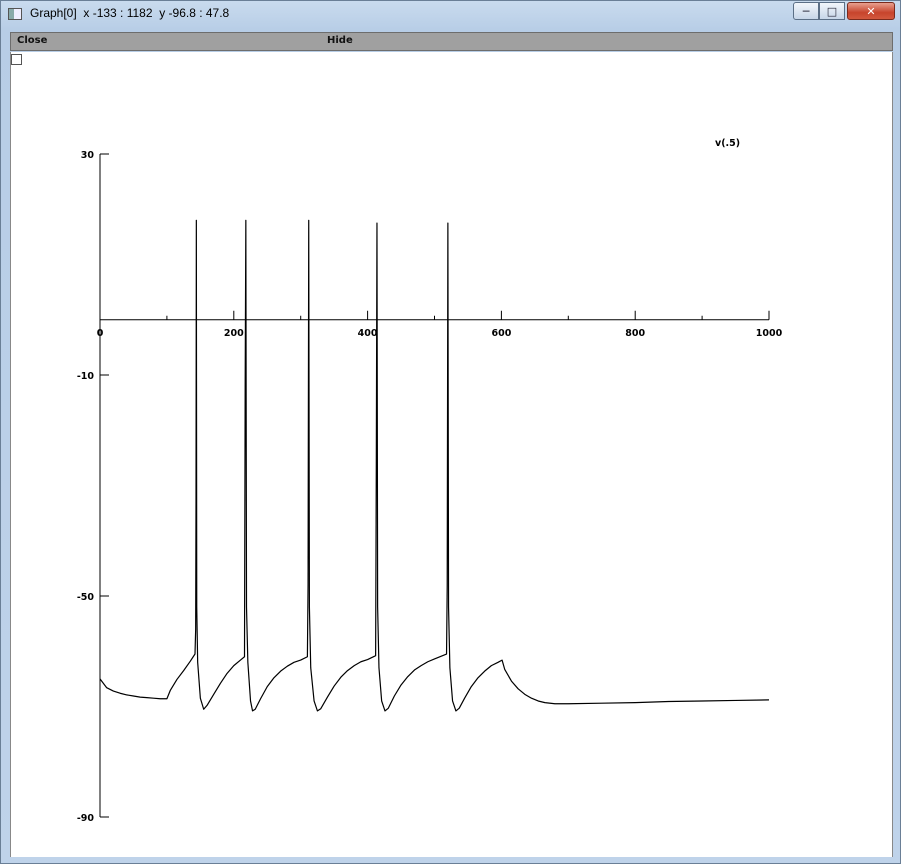 This screenshot has height=864, width=901. What do you see at coordinates (86, 818) in the screenshot?
I see `y-tick-label--90: -90` at bounding box center [86, 818].